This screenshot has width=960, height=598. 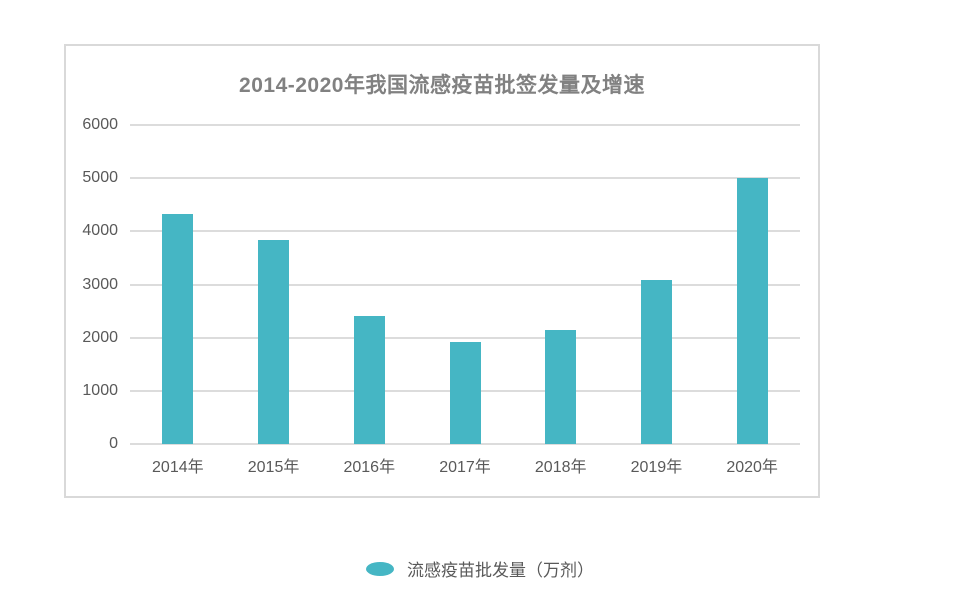 What do you see at coordinates (178, 328) in the screenshot?
I see `bar-2014年` at bounding box center [178, 328].